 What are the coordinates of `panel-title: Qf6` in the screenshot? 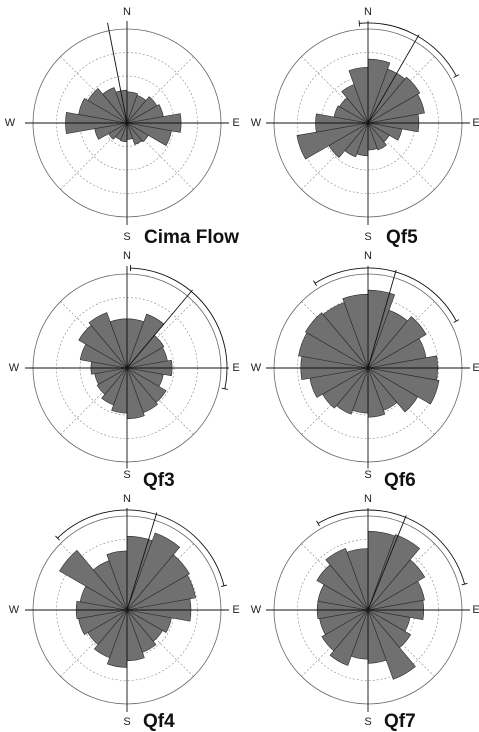 It's located at (400, 480).